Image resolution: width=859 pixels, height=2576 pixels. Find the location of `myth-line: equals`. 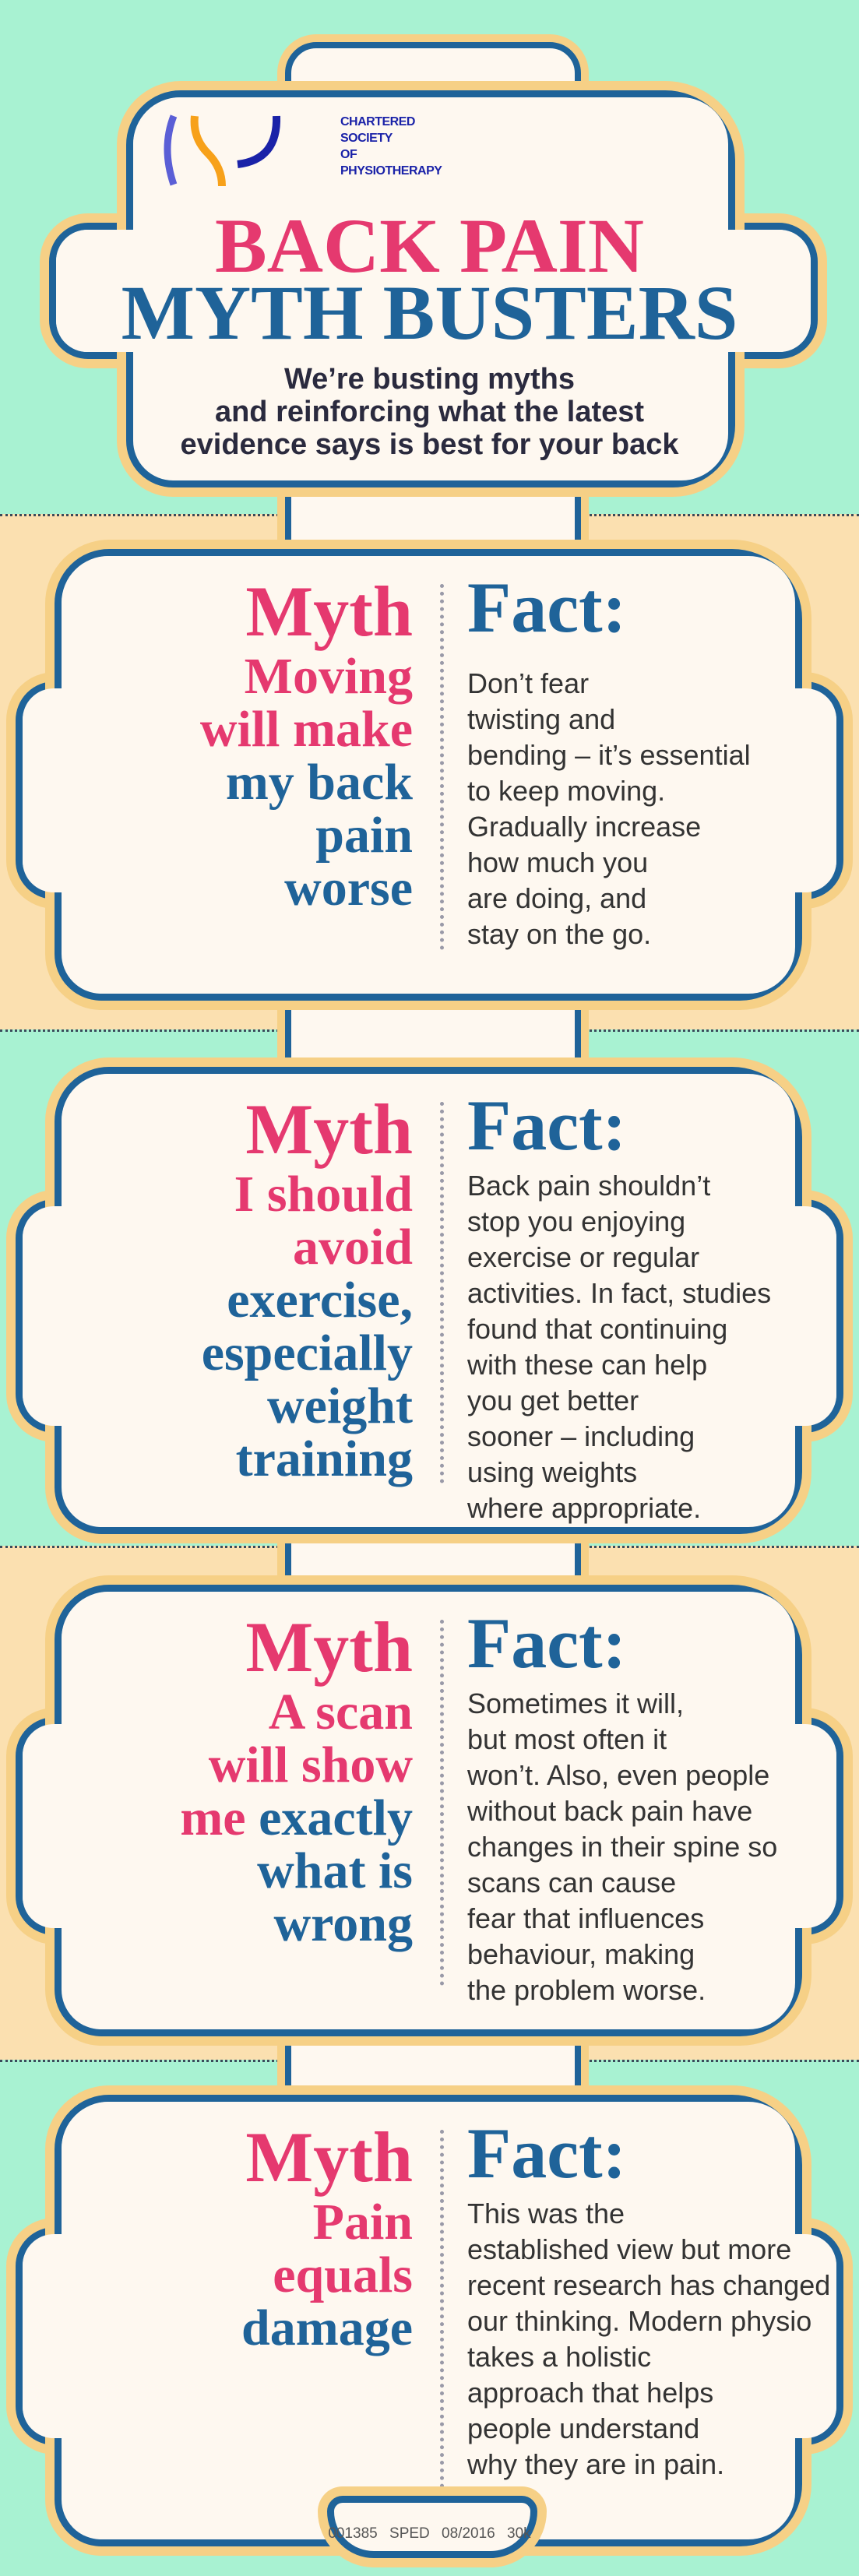

myth-line: equals is located at coordinates (327, 2275).